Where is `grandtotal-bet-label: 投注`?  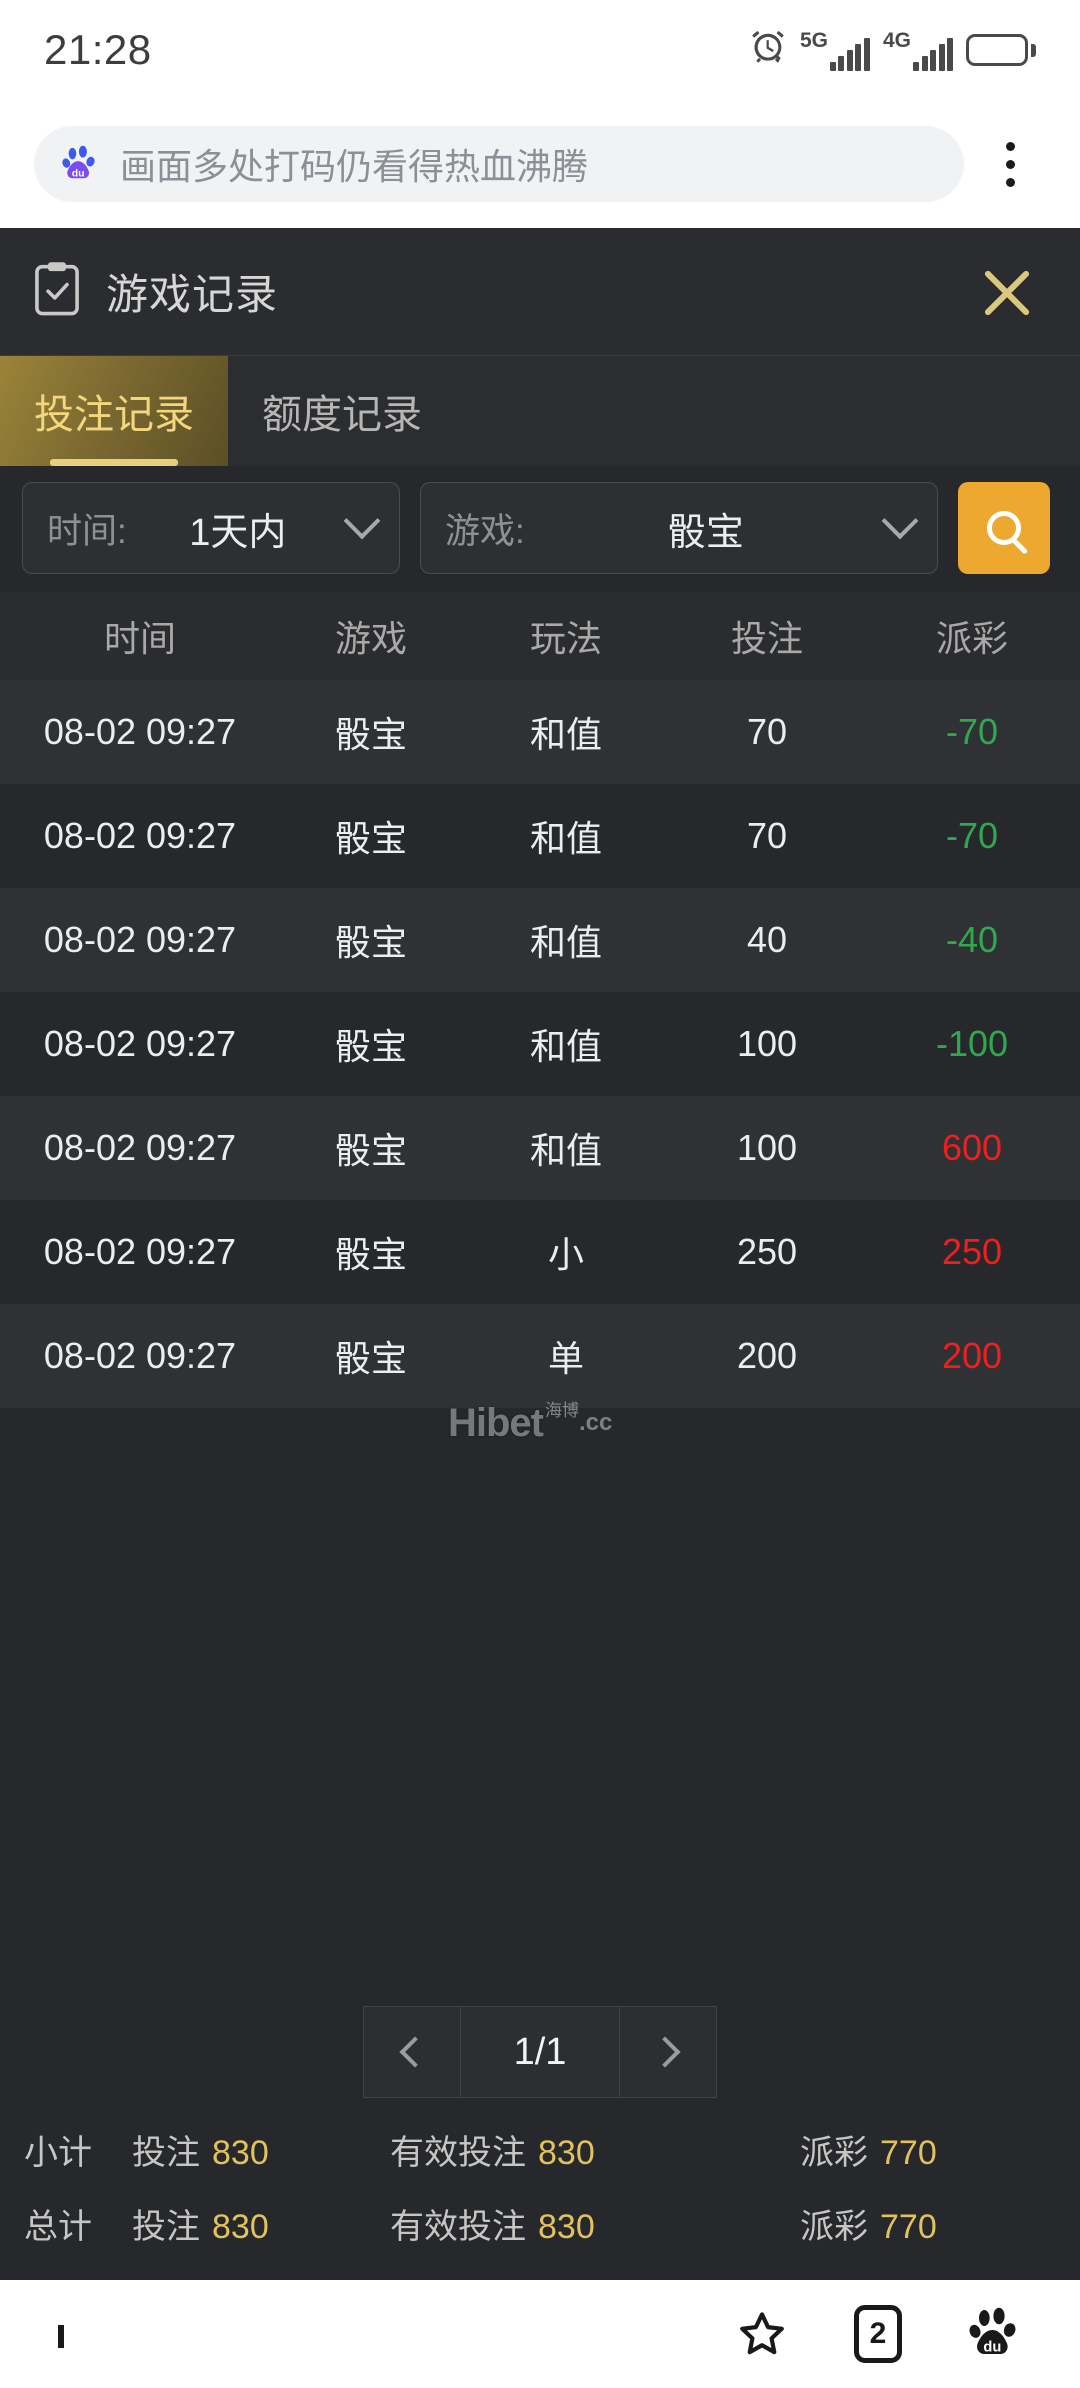 grandtotal-bet-label: 投注 is located at coordinates (166, 2226).